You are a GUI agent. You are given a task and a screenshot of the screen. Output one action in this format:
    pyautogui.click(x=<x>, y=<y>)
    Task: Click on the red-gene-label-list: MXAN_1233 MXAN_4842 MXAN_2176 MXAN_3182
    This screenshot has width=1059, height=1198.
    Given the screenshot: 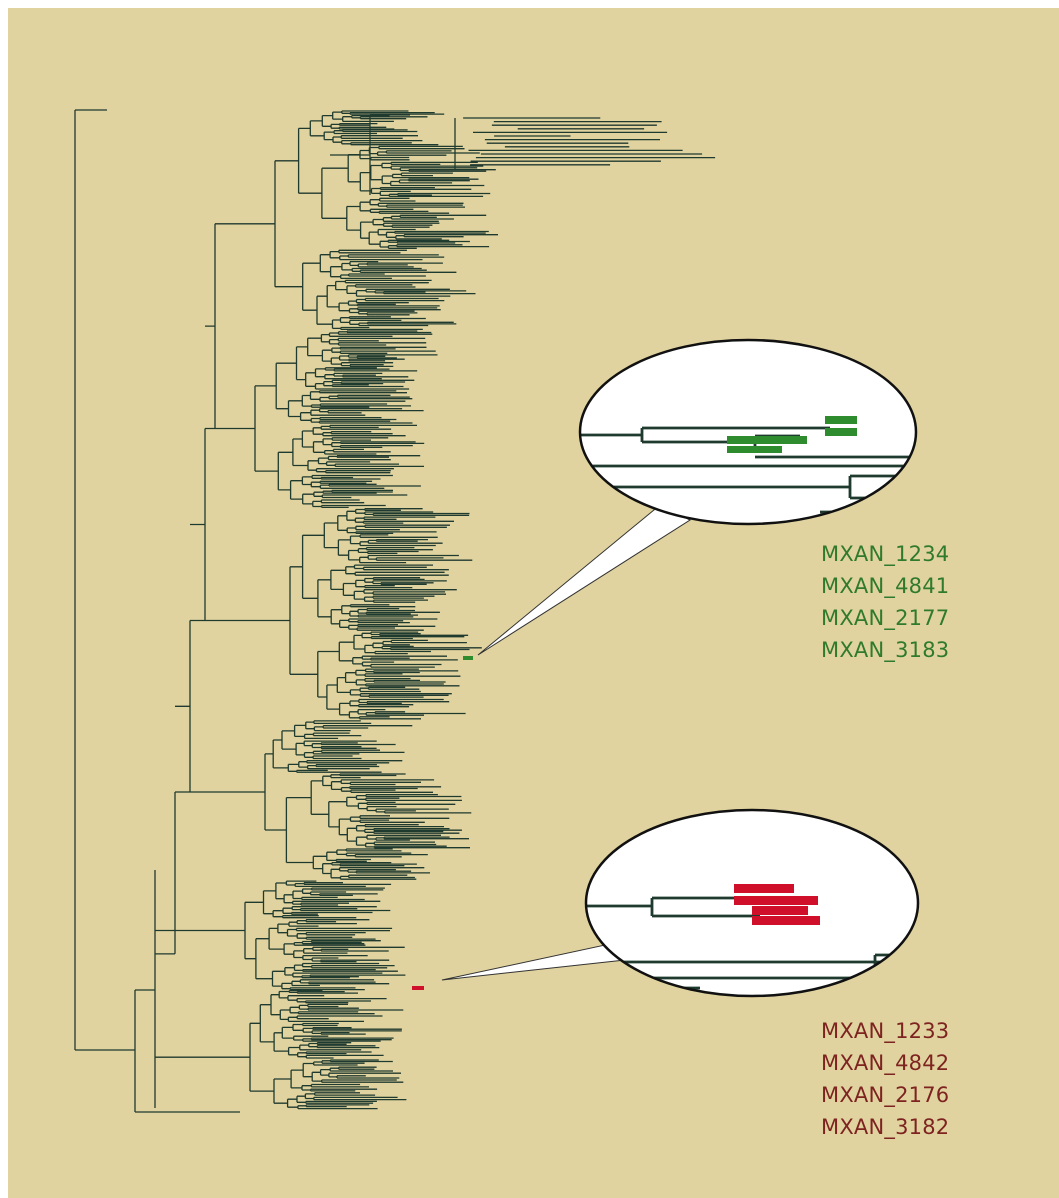 What is the action you would take?
    pyautogui.click(x=885, y=1079)
    